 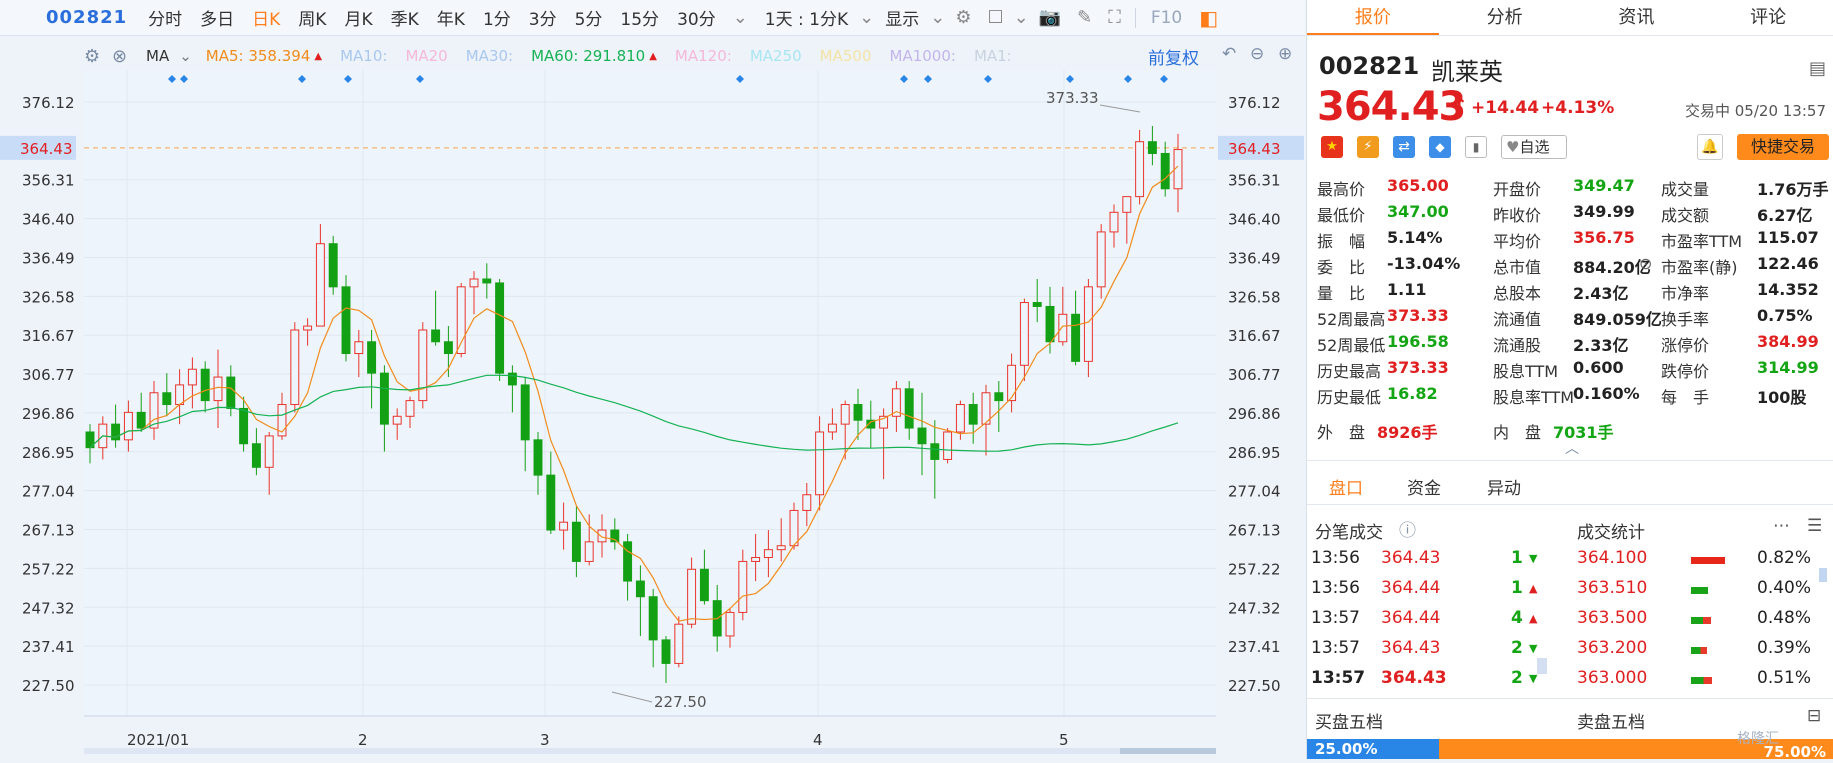 What do you see at coordinates (995, 17) in the screenshot?
I see `square-select-icon: ☐` at bounding box center [995, 17].